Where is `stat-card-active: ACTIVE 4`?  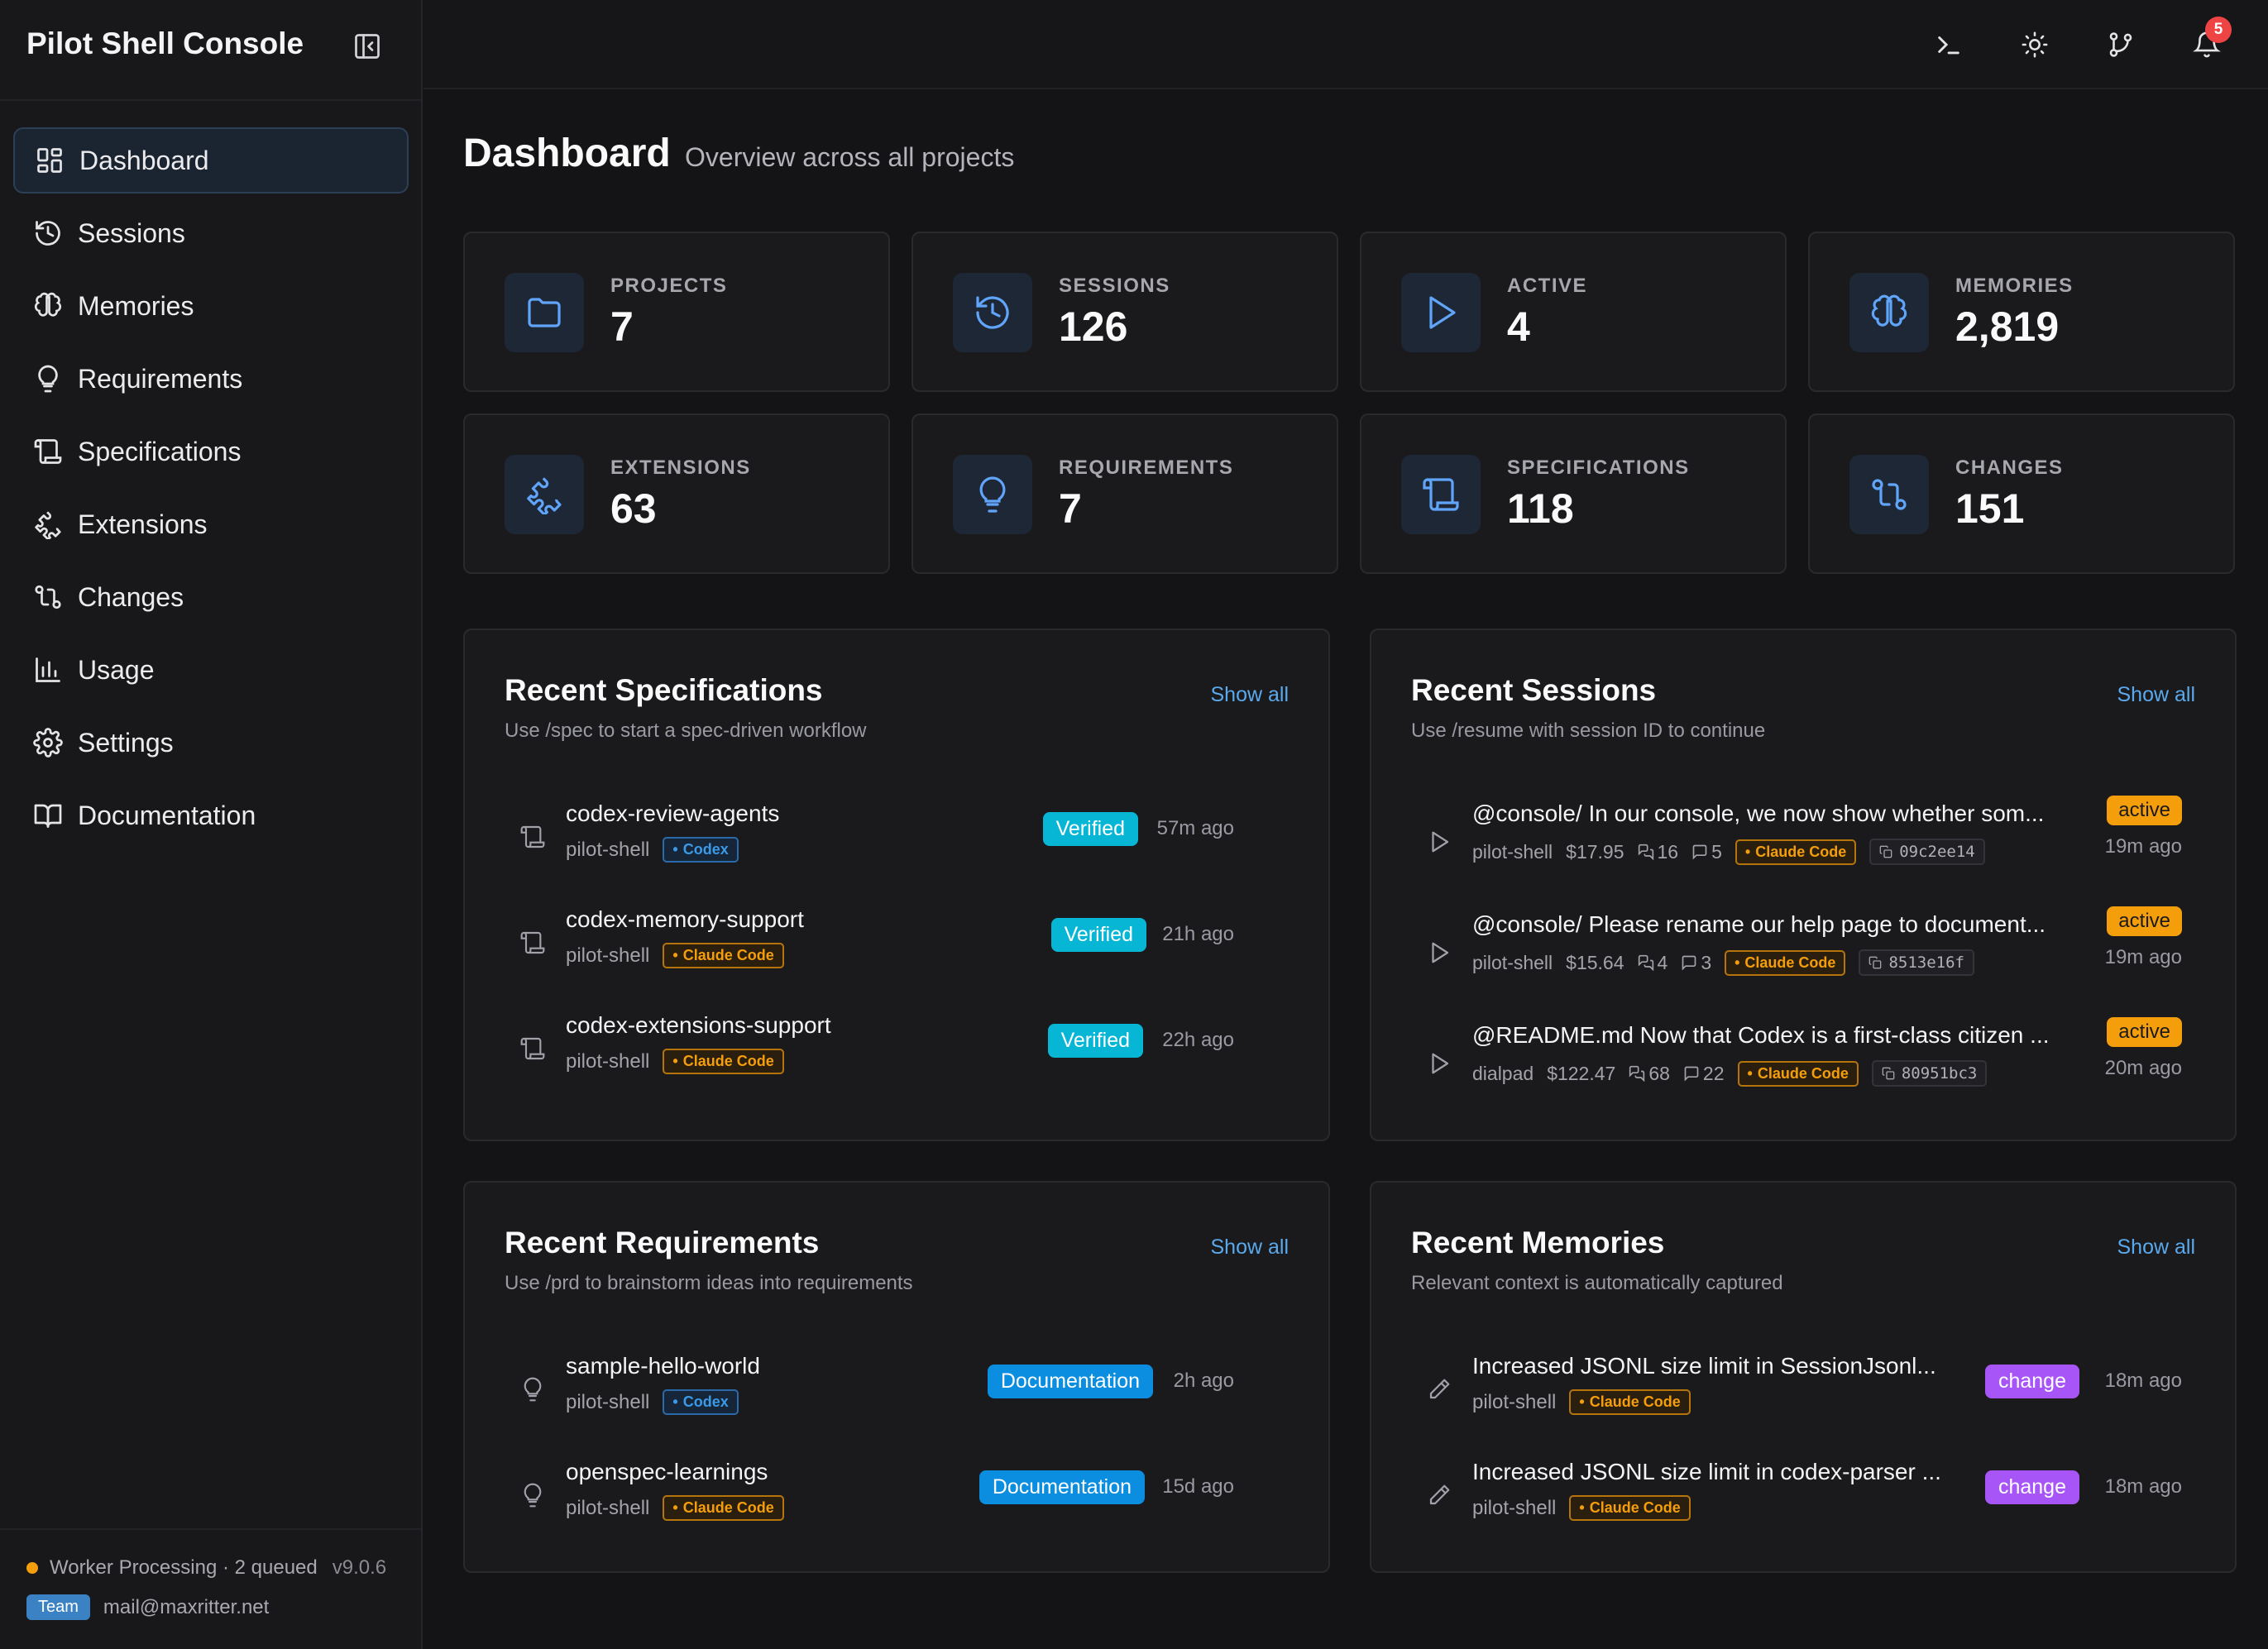 stat-card-active: ACTIVE 4 is located at coordinates (1573, 312).